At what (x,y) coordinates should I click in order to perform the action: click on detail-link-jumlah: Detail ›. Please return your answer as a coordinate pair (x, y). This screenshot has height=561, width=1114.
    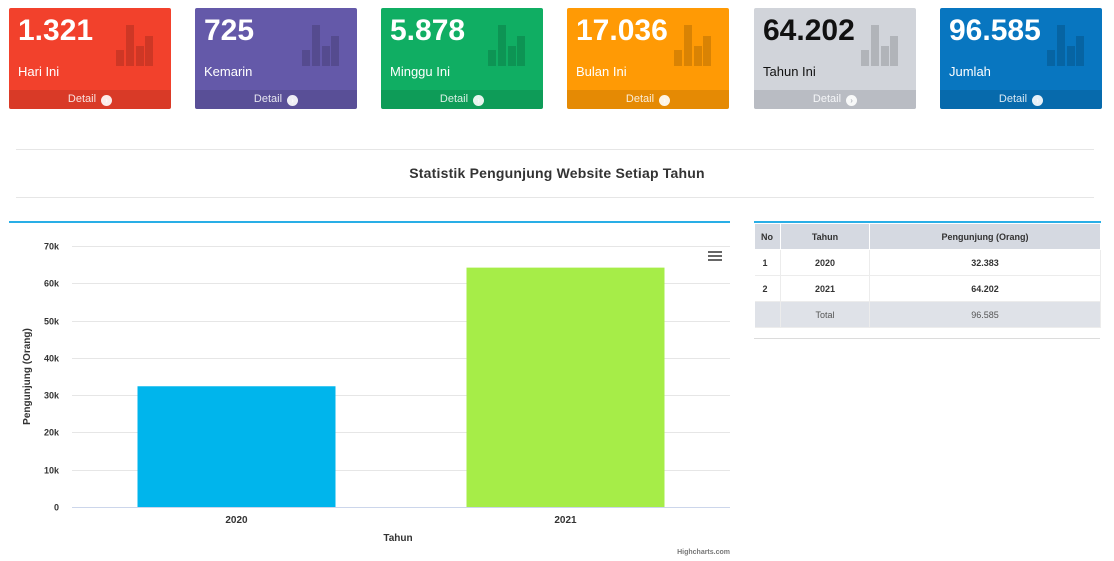
    Looking at the image, I should click on (1021, 99).